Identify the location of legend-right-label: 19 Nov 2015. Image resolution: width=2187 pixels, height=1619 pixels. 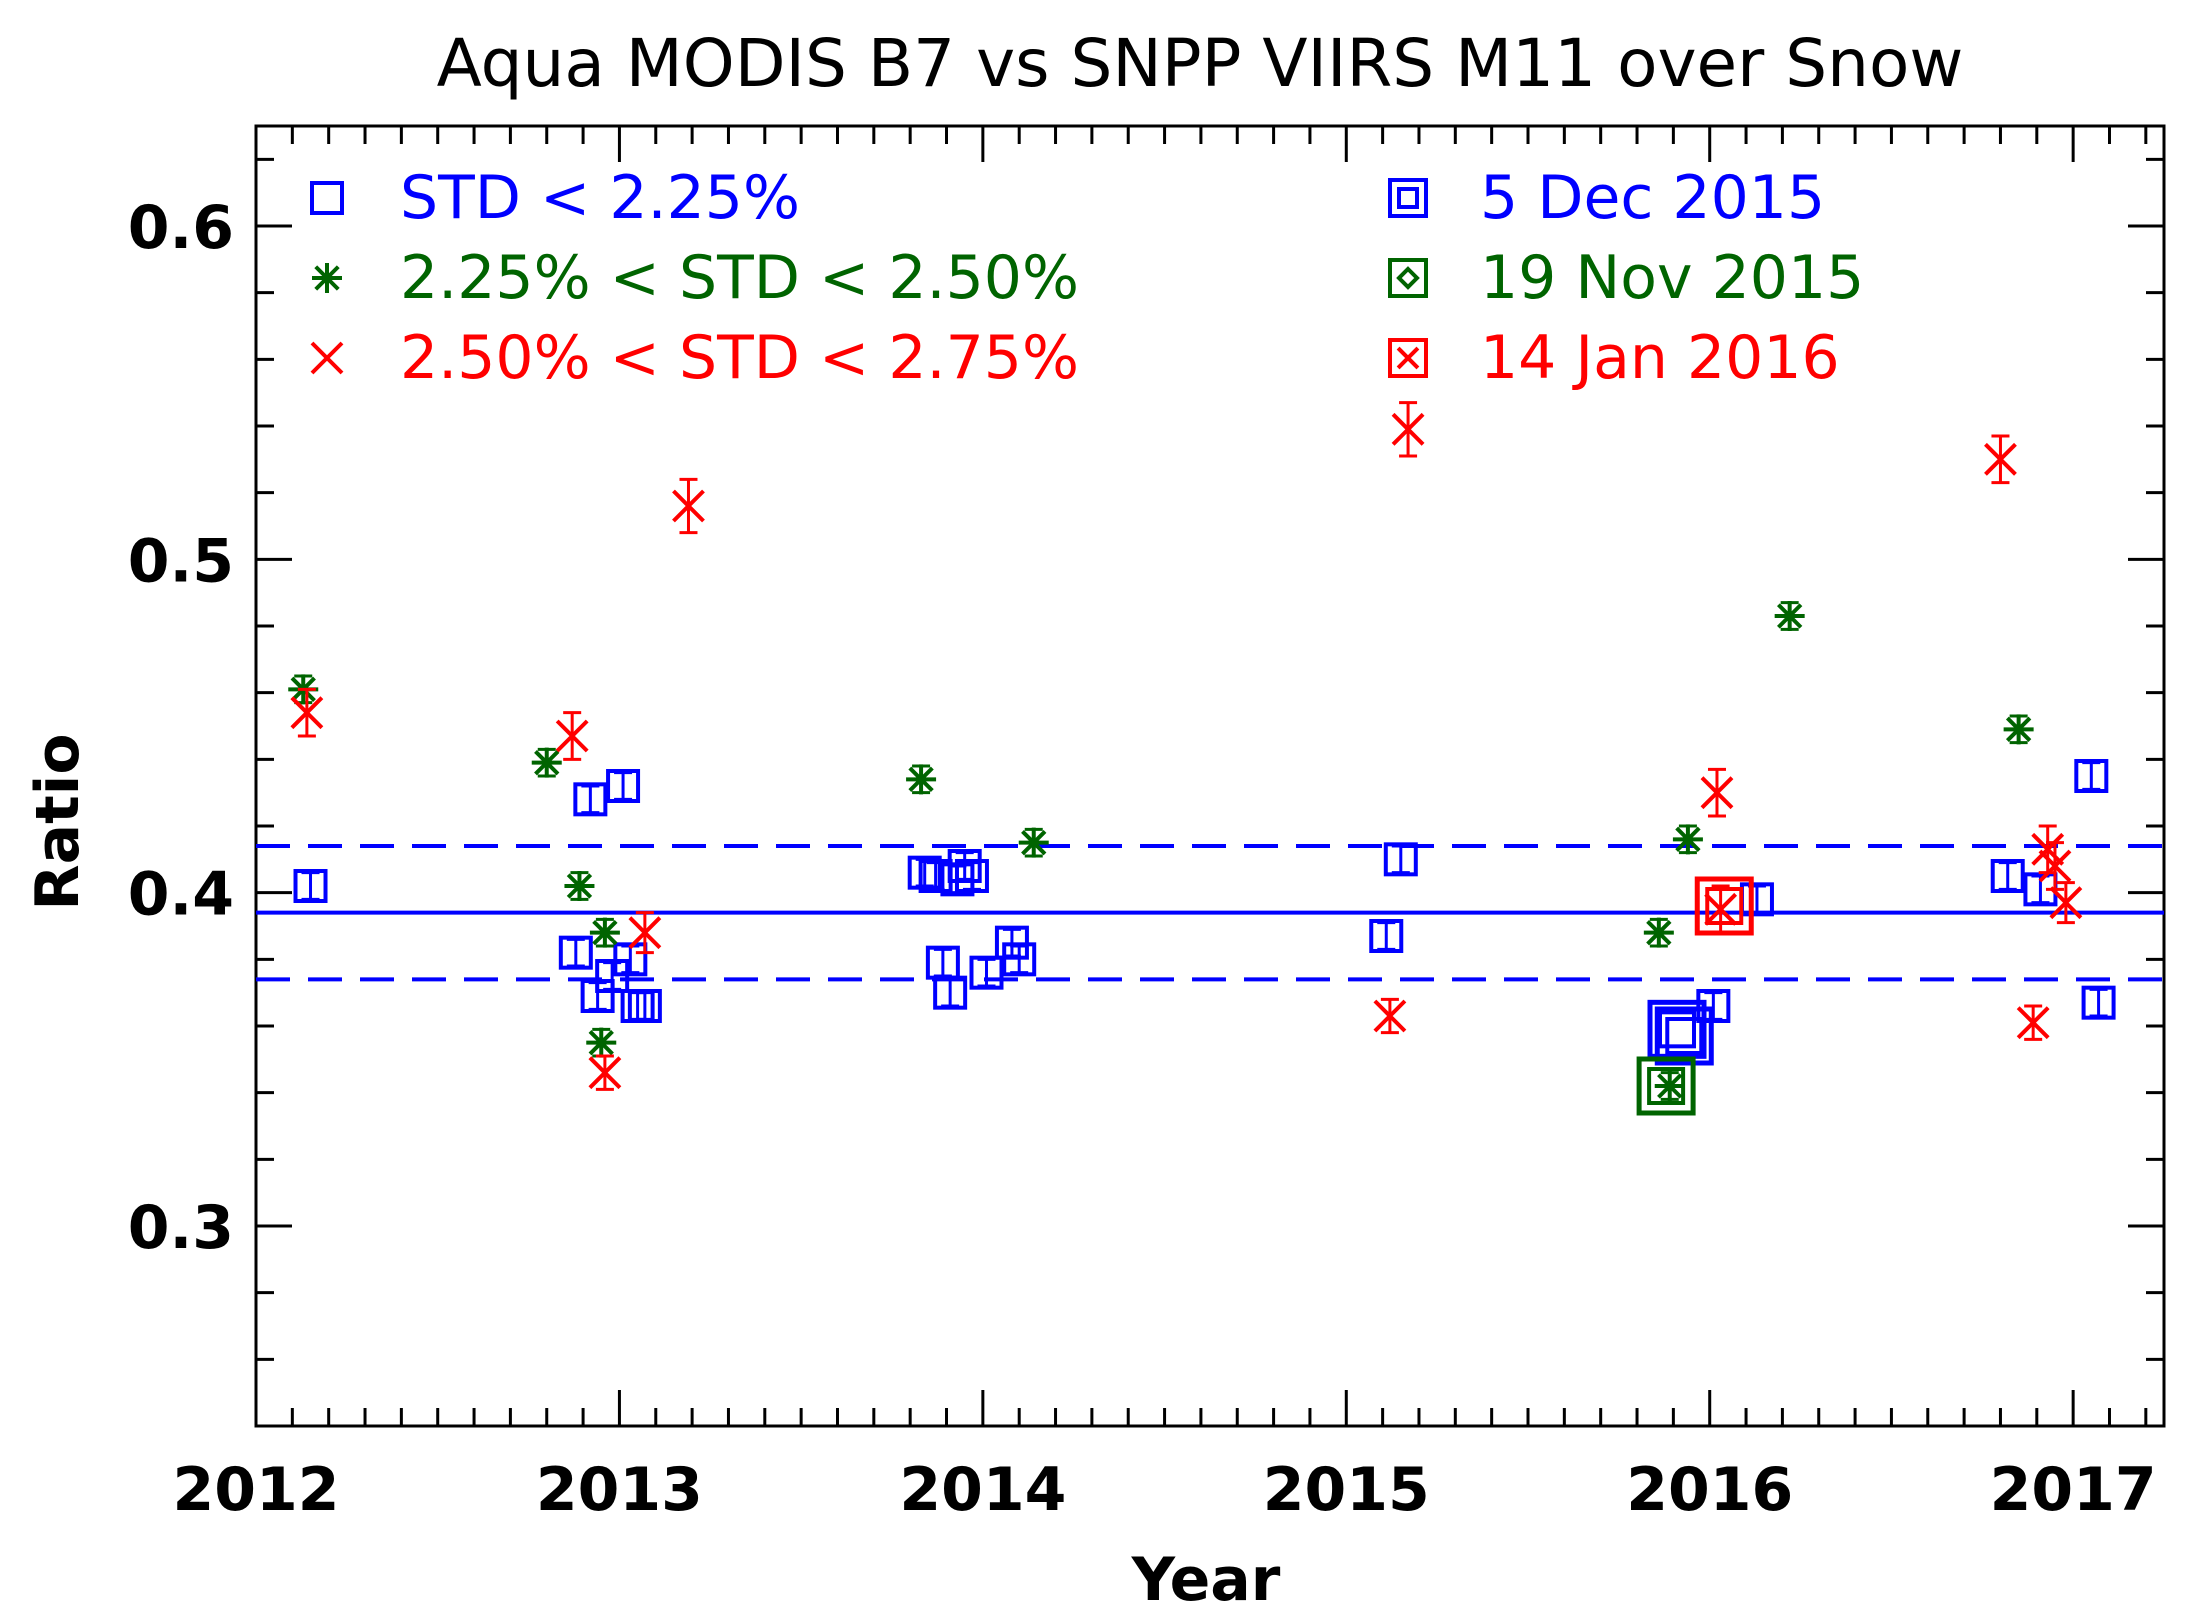
(1672, 278).